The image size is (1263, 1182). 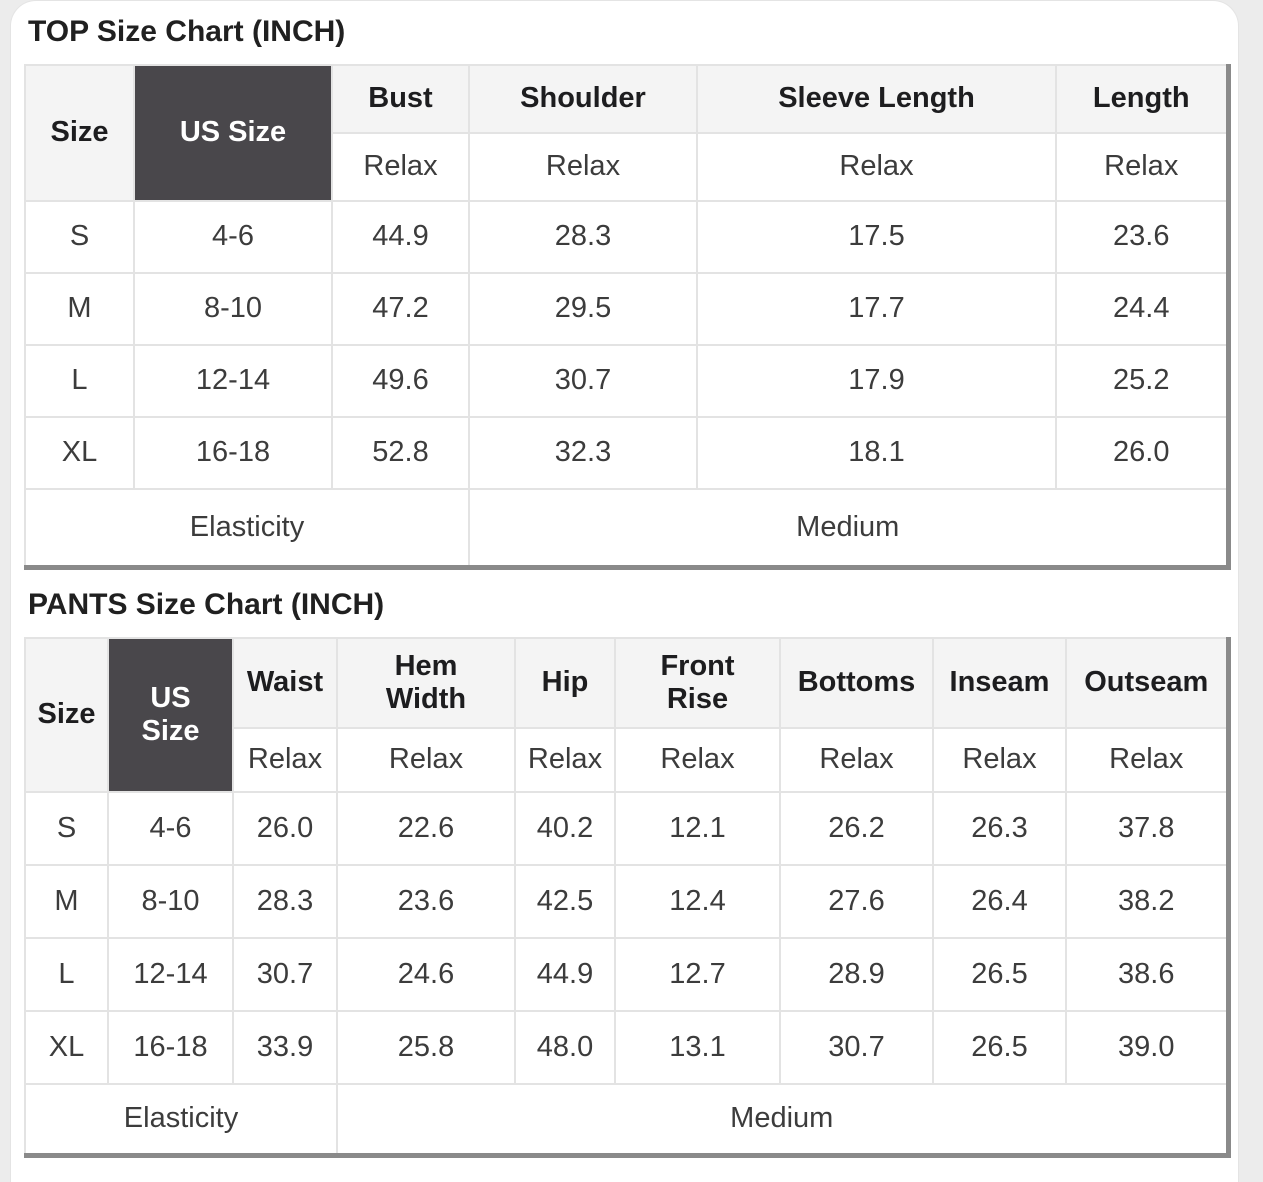 What do you see at coordinates (856, 974) in the screenshot?
I see `measurement-cell: 28.9` at bounding box center [856, 974].